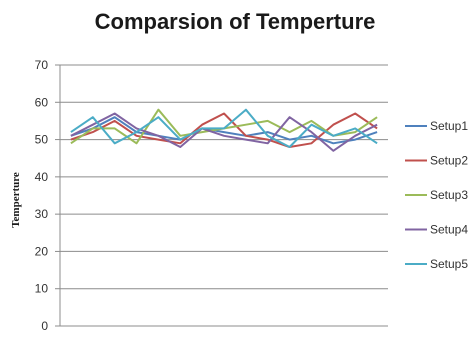  What do you see at coordinates (449, 230) in the screenshot?
I see `legend-label-4: Setup4` at bounding box center [449, 230].